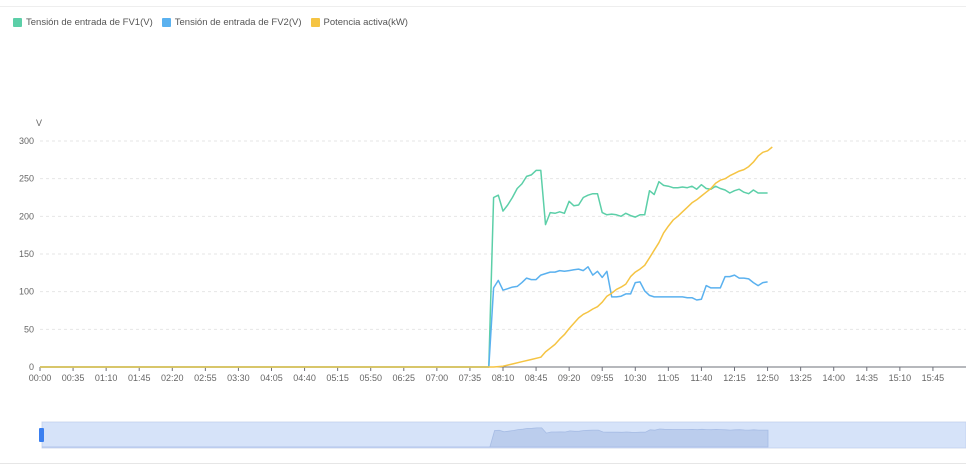 Image resolution: width=966 pixels, height=469 pixels. What do you see at coordinates (238, 378) in the screenshot?
I see `x-tick-label: 03:30` at bounding box center [238, 378].